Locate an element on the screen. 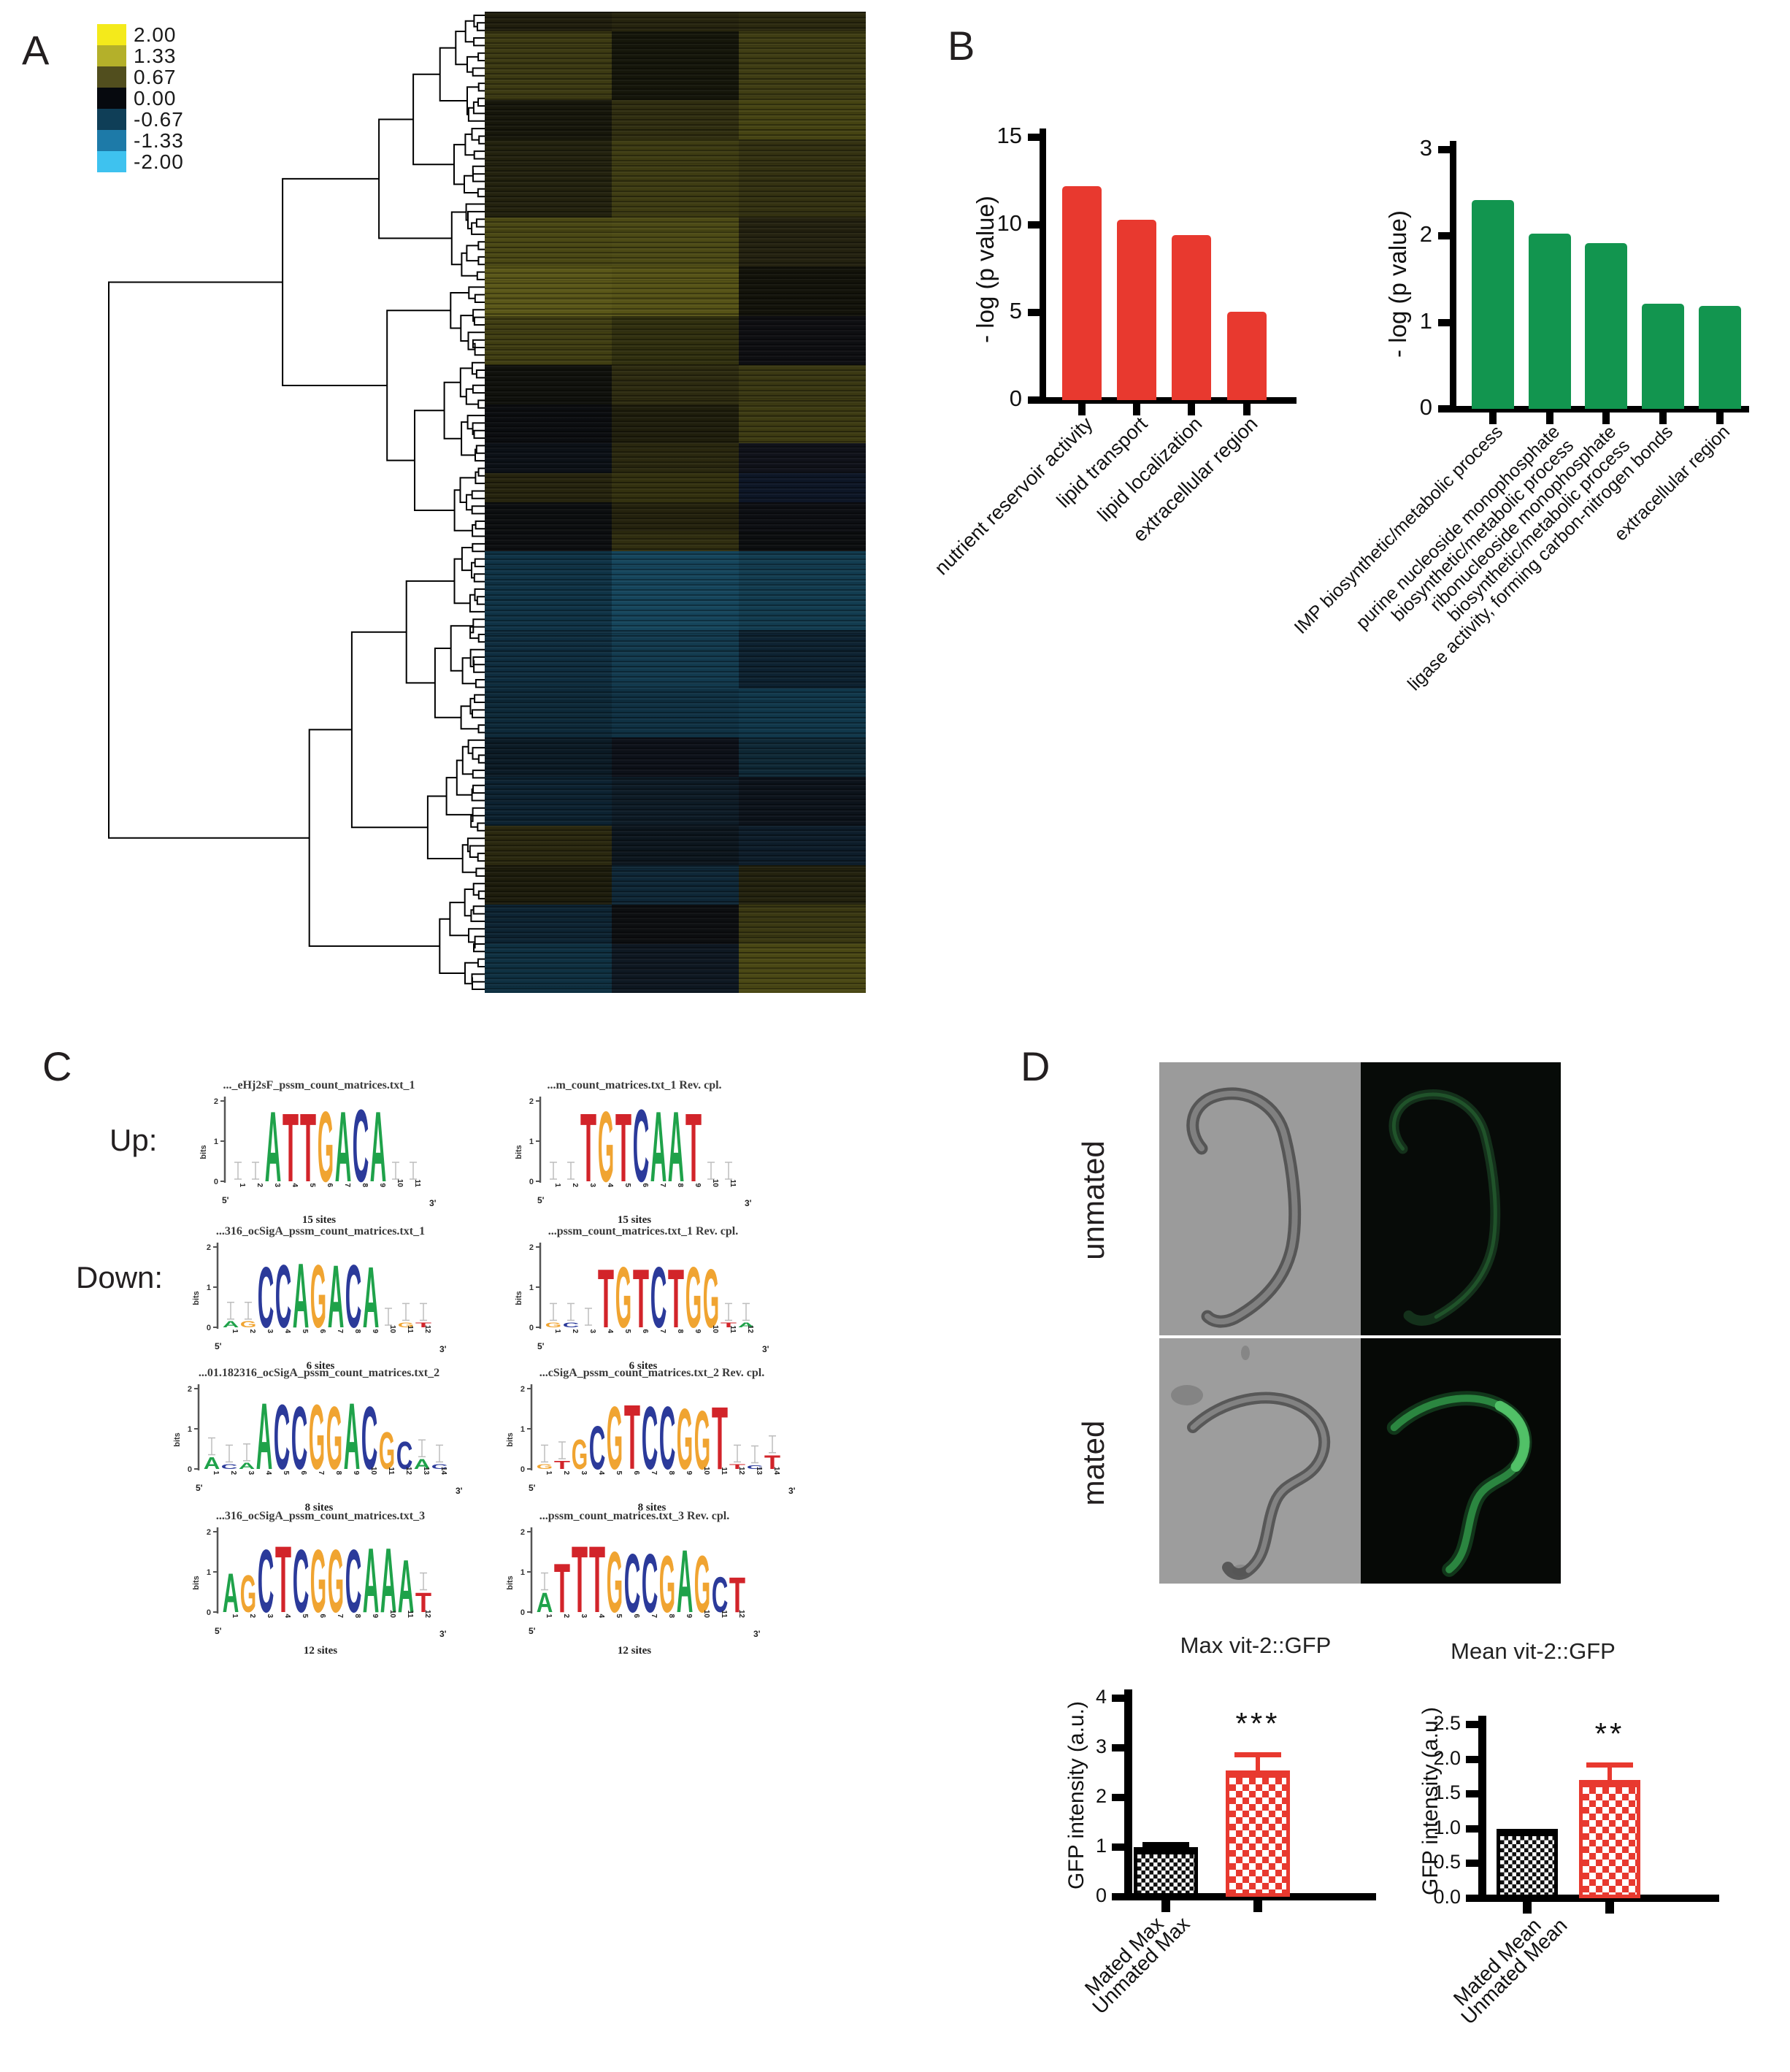 The width and height of the screenshot is (1790, 2072). y-tick-label: 0.0 is located at coordinates (1447, 1897).